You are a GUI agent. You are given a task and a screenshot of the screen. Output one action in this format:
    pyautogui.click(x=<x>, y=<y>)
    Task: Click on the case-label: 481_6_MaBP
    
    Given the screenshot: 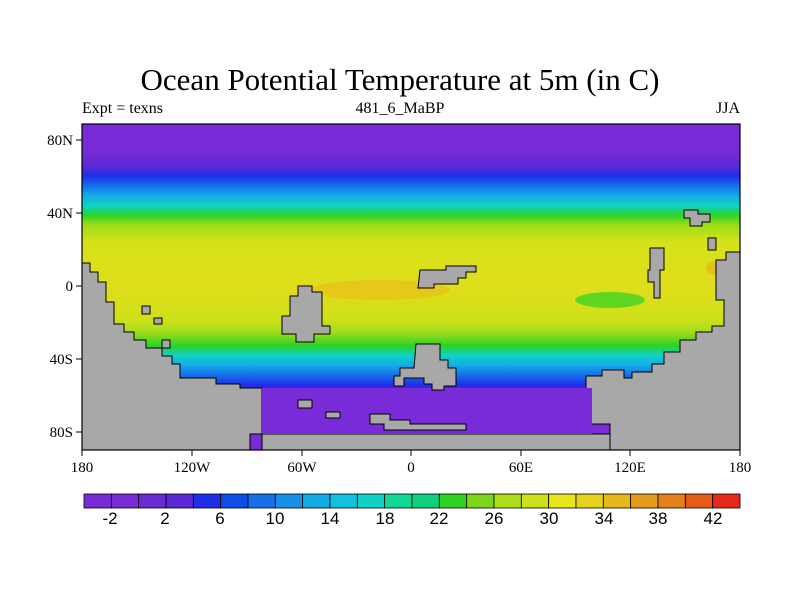 What is the action you would take?
    pyautogui.click(x=400, y=108)
    